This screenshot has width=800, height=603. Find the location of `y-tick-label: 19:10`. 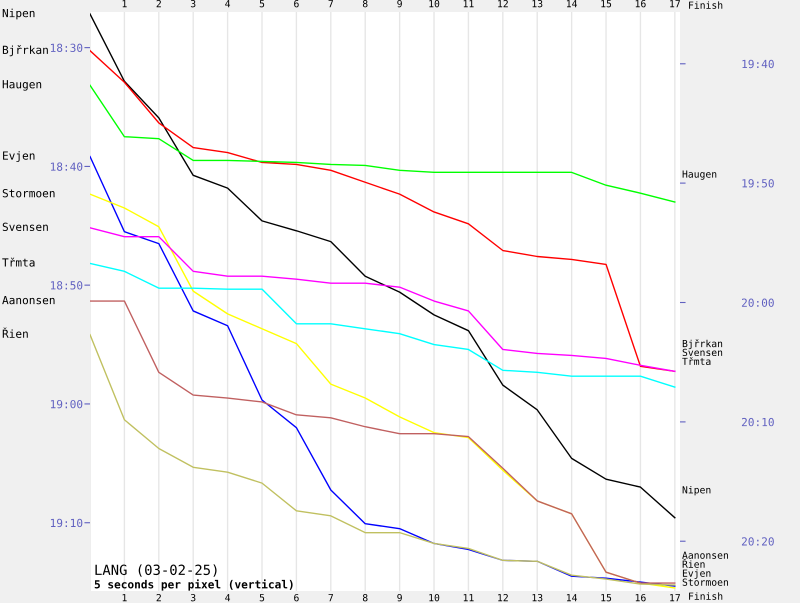

y-tick-label: 19:10 is located at coordinates (66, 523).